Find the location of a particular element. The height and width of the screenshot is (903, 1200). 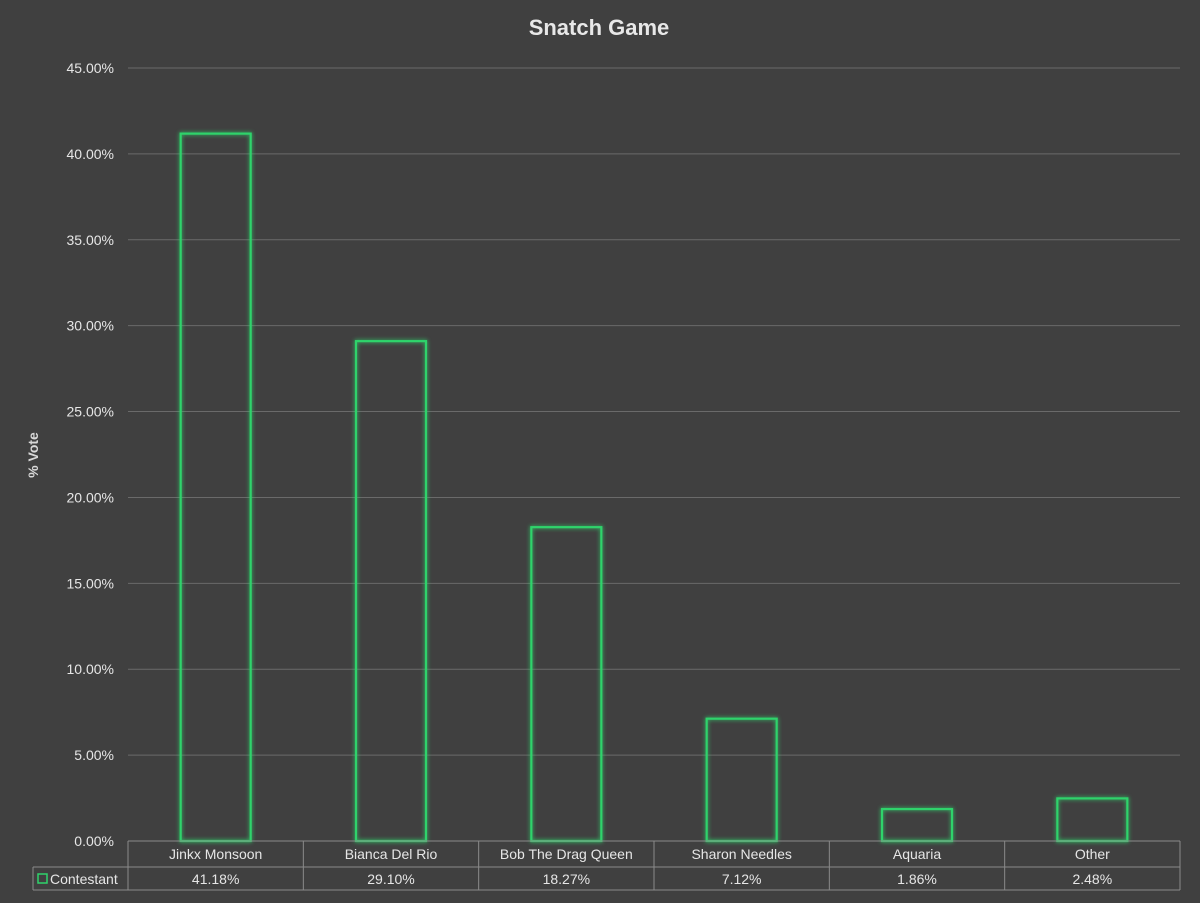

y-tick-label: 45.00% is located at coordinates (90, 68).